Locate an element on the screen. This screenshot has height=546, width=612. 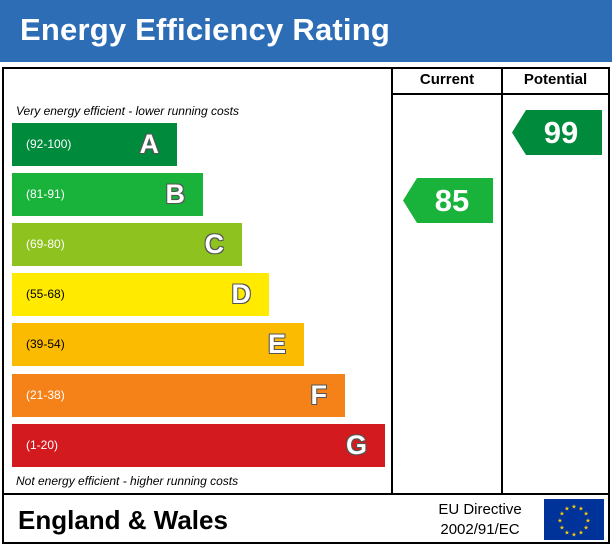
eu-directive-line2: 2002/91/EC is located at coordinates (480, 529).